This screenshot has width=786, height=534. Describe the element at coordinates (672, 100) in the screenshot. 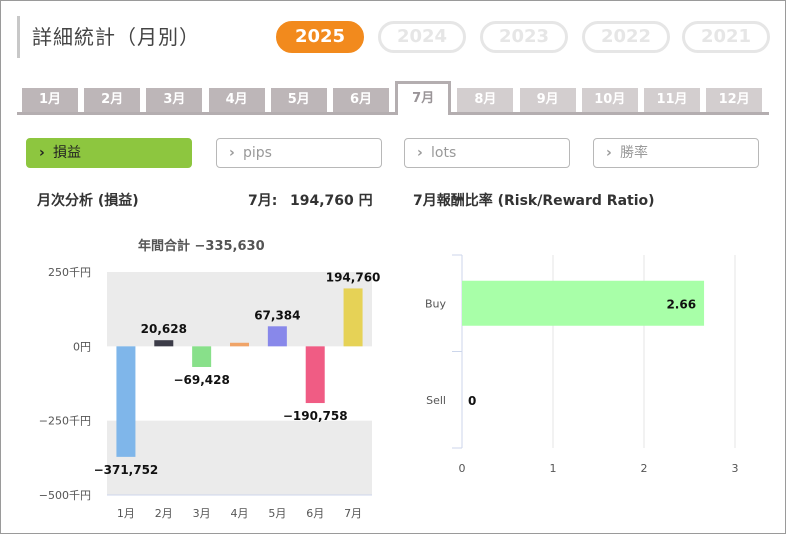

I see `tab-month-11: 11月` at that location.